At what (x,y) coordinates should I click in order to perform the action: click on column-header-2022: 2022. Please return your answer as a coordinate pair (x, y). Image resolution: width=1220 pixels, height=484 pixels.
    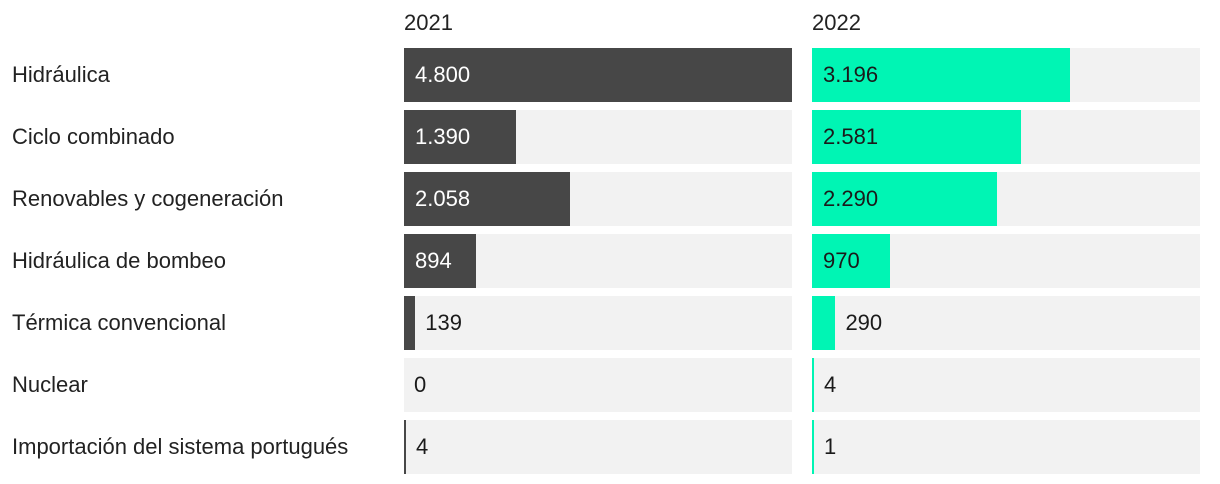
    Looking at the image, I should click on (836, 22).